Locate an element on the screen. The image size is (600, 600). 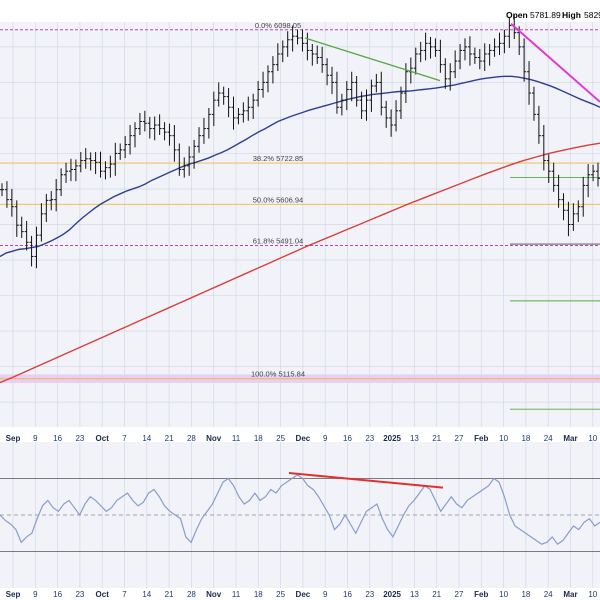
rsi-line is located at coordinates (300, 510).